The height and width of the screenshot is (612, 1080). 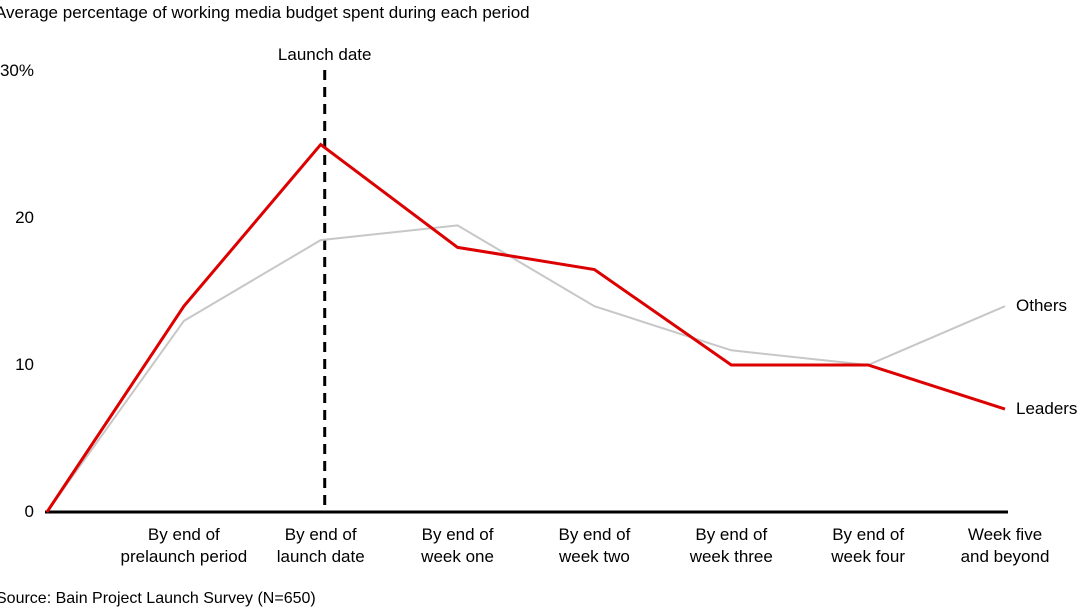 What do you see at coordinates (17, 70) in the screenshot?
I see `y-tick-label-30: 30%` at bounding box center [17, 70].